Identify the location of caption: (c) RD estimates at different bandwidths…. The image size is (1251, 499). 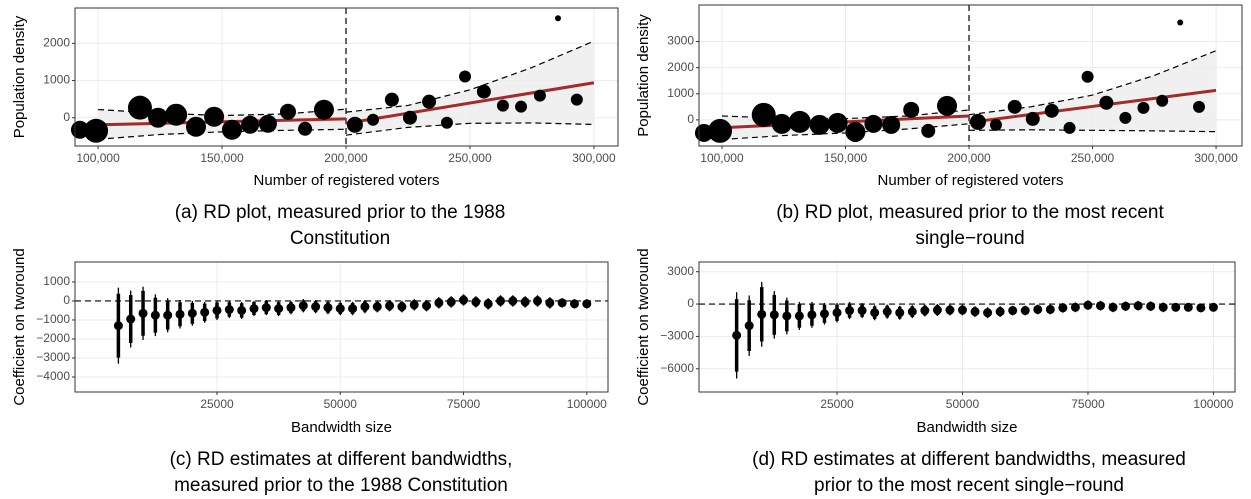
(341, 472).